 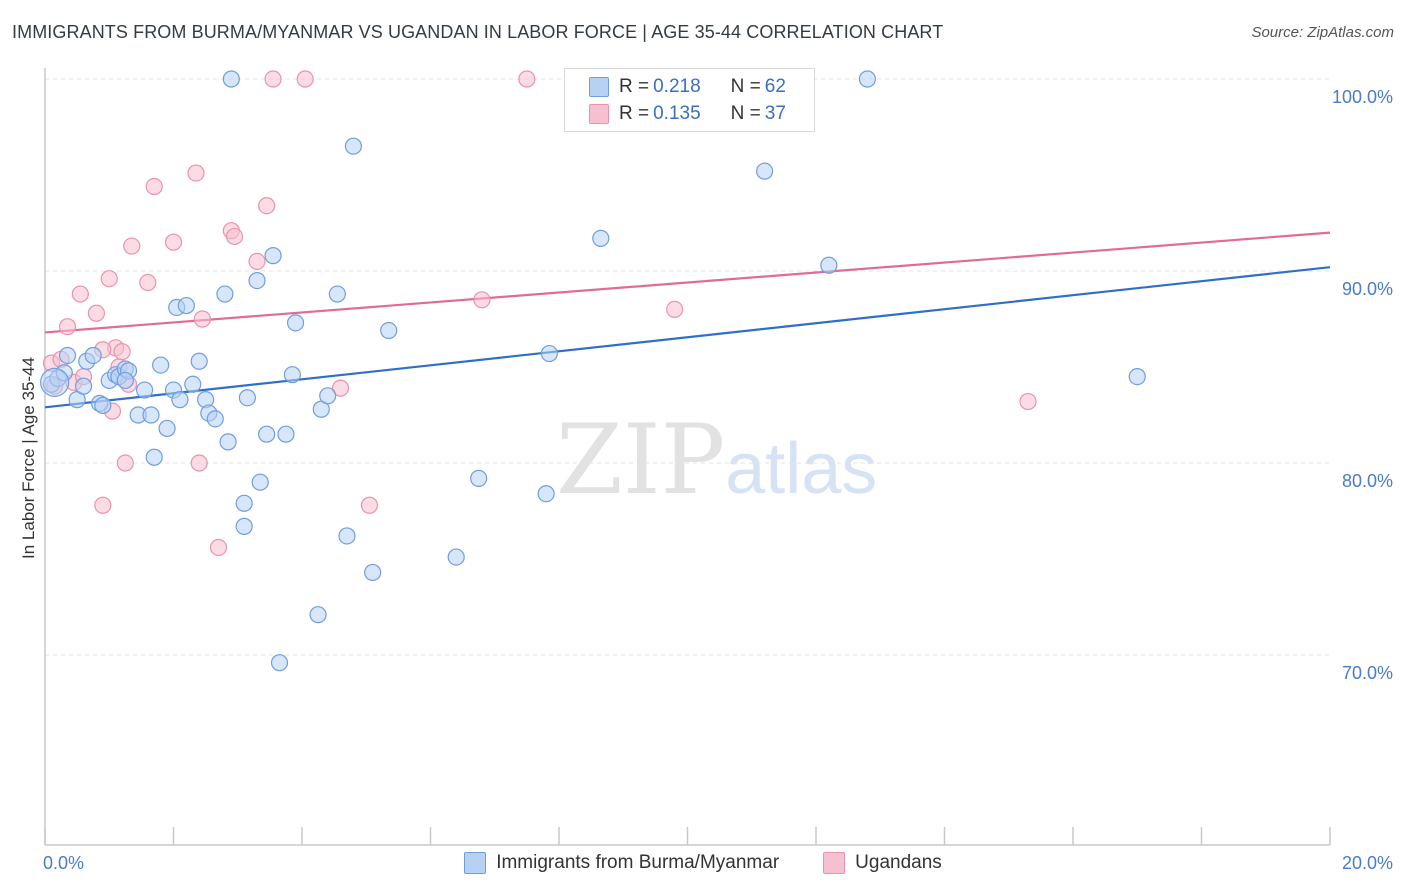 I want to click on legend-item-burma: Immigrants from Burma/Myanmar, so click(x=621, y=863).